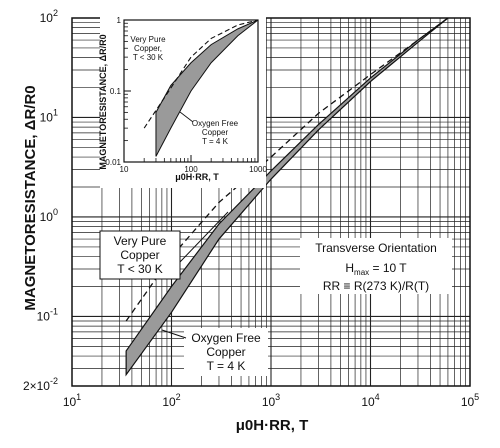  Describe the element at coordinates (376, 286) in the screenshot. I see `rr-definition: RR ≡ R(273 K)/R(T)` at that location.